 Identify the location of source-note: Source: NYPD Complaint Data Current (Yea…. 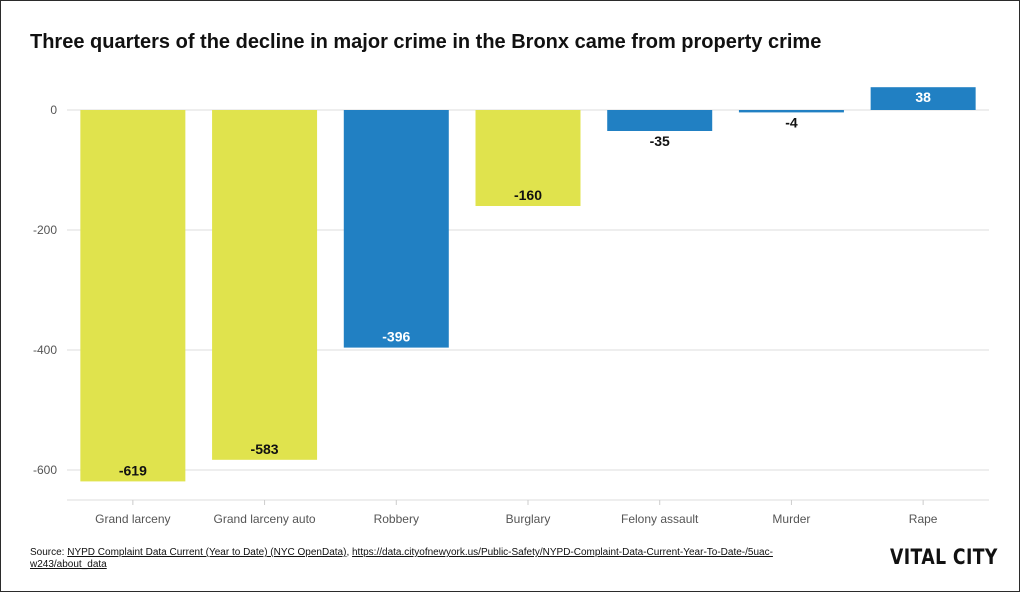
(430, 559).